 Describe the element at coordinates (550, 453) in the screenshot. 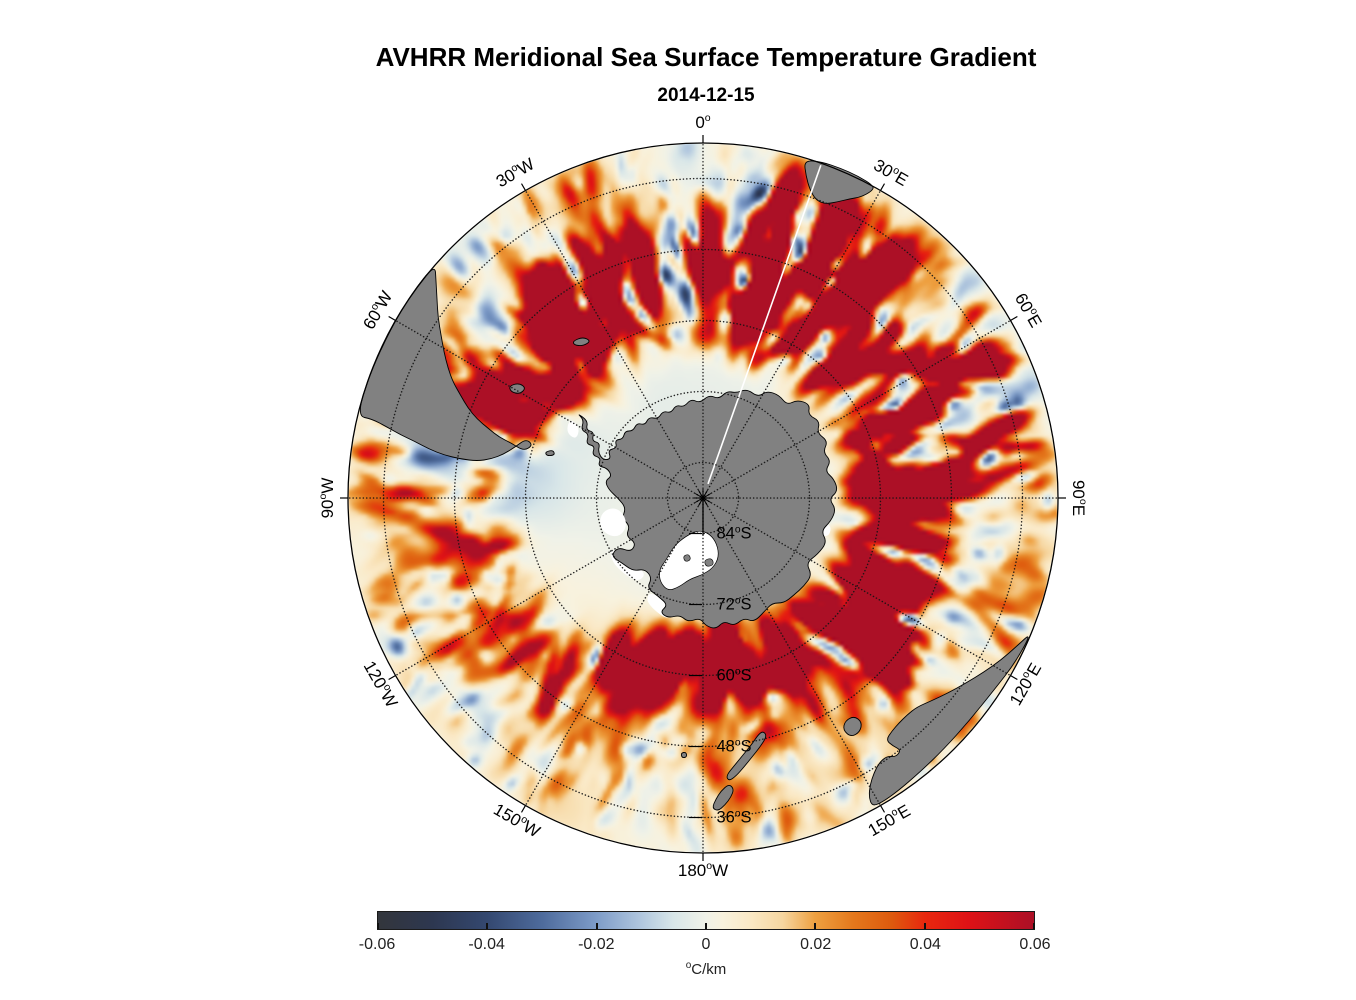

I see `island-staten` at that location.